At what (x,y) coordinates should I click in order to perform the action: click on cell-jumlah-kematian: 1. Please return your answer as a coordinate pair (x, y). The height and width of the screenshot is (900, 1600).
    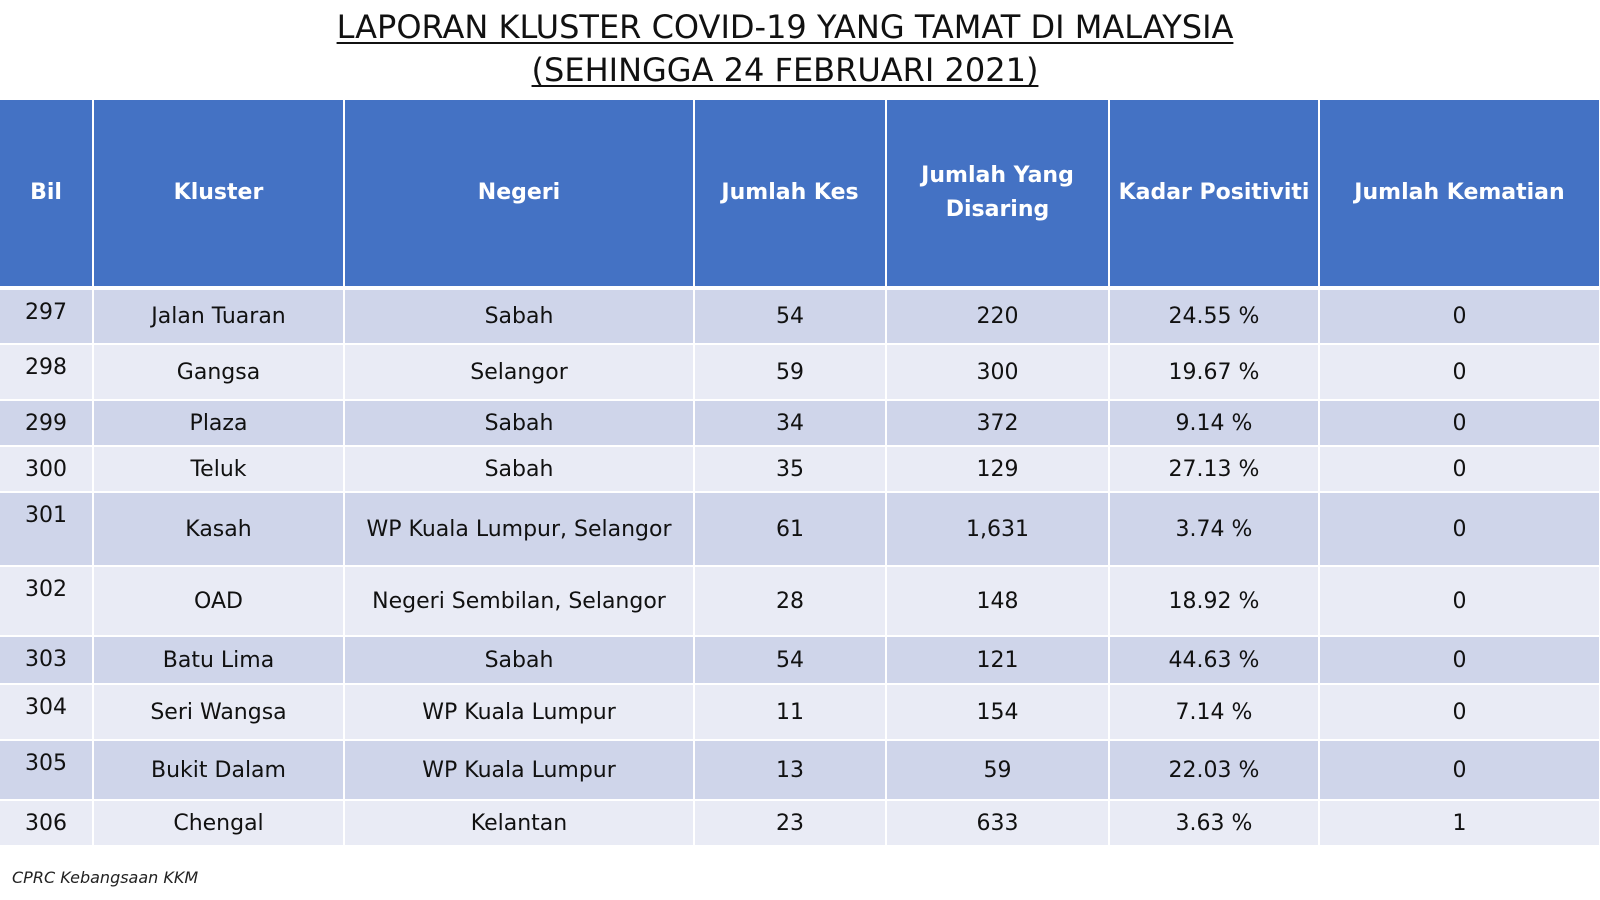
    Looking at the image, I should click on (1459, 823).